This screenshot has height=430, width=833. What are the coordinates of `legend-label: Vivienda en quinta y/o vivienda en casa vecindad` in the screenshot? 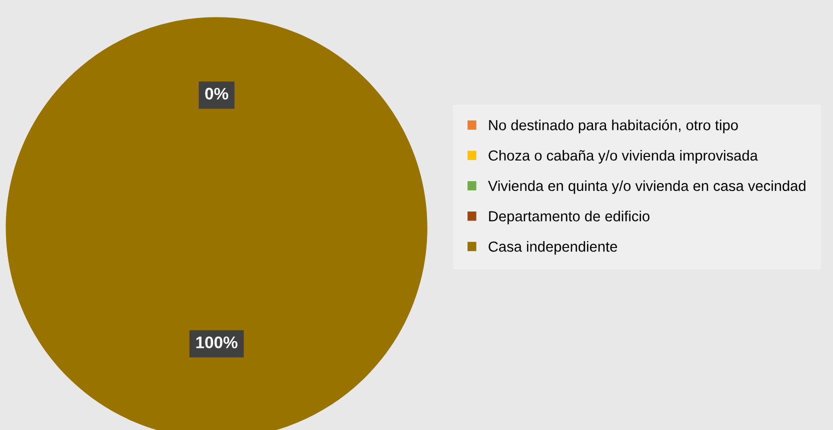 It's located at (647, 187).